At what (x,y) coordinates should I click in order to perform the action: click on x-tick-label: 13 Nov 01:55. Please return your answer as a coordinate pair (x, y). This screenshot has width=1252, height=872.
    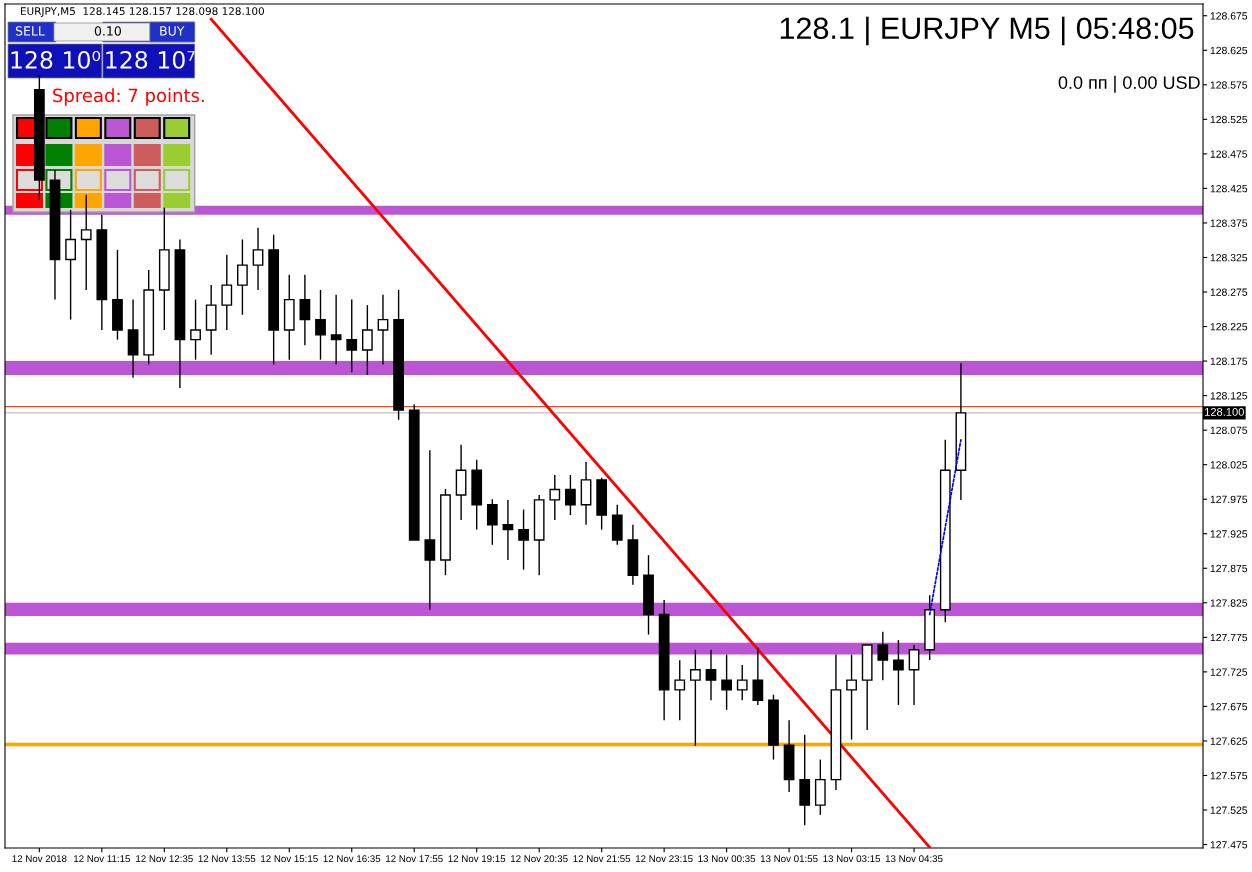
    Looking at the image, I should click on (789, 859).